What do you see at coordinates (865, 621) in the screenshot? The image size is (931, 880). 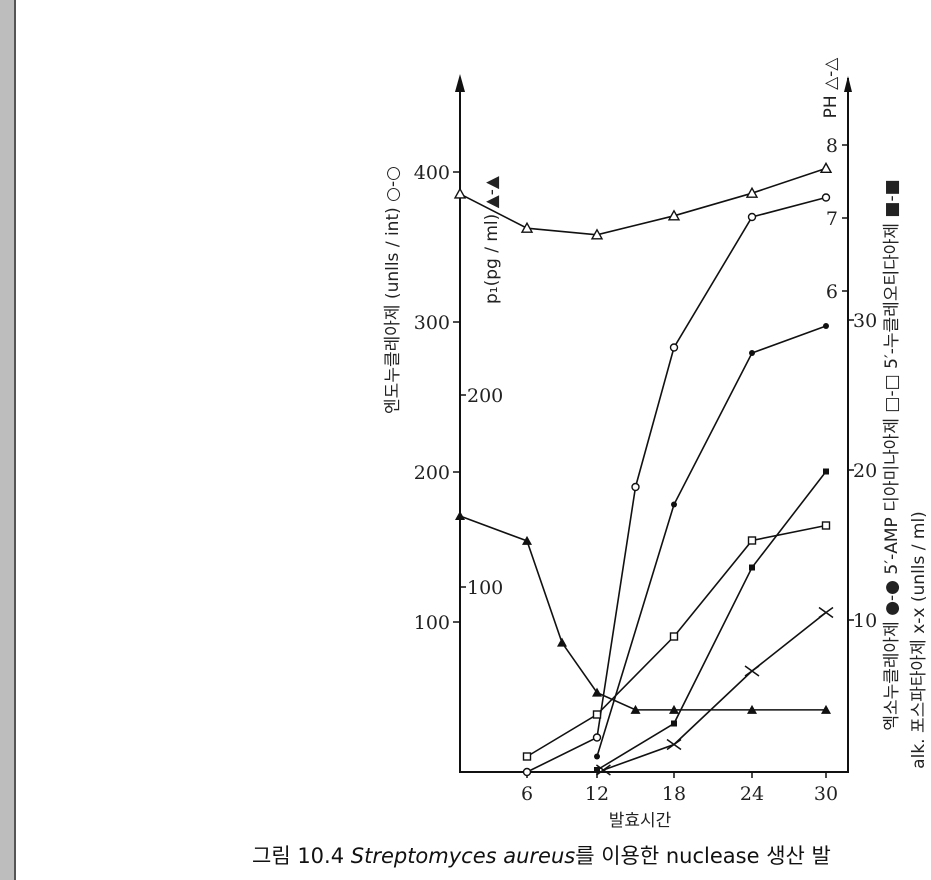 I see `units-tick-label: 10` at bounding box center [865, 621].